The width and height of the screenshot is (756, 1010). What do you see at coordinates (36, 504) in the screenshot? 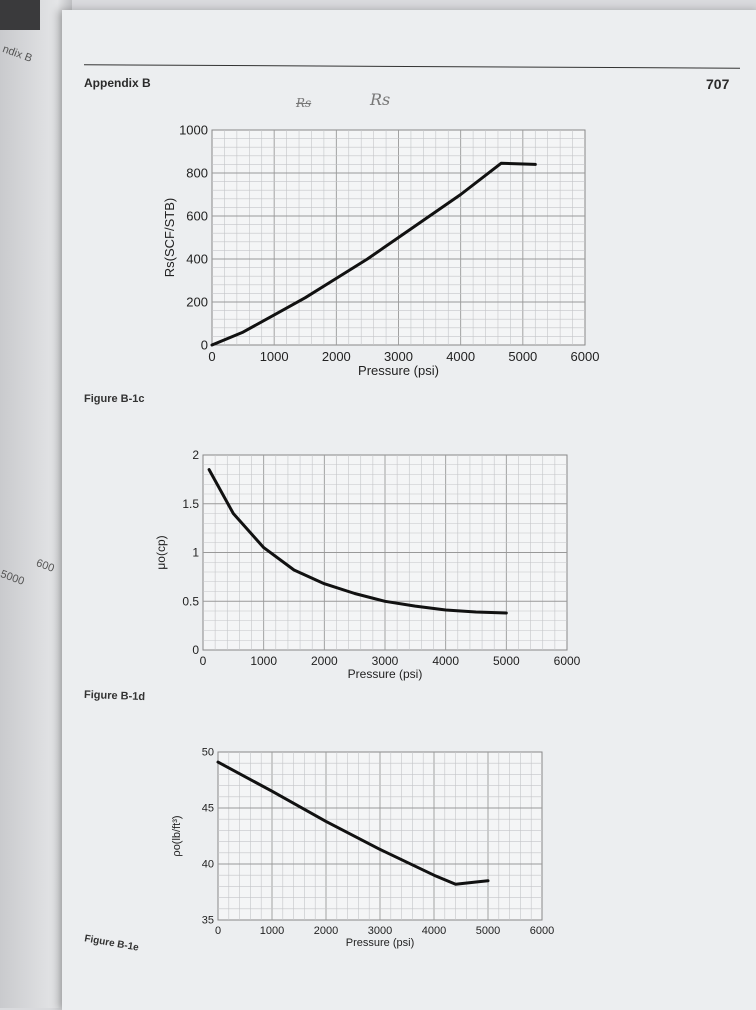
I see `left-page` at bounding box center [36, 504].